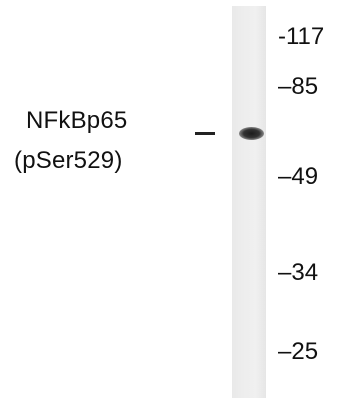 The height and width of the screenshot is (400, 356). What do you see at coordinates (298, 86) in the screenshot?
I see `mw-marker-85: –85` at bounding box center [298, 86].